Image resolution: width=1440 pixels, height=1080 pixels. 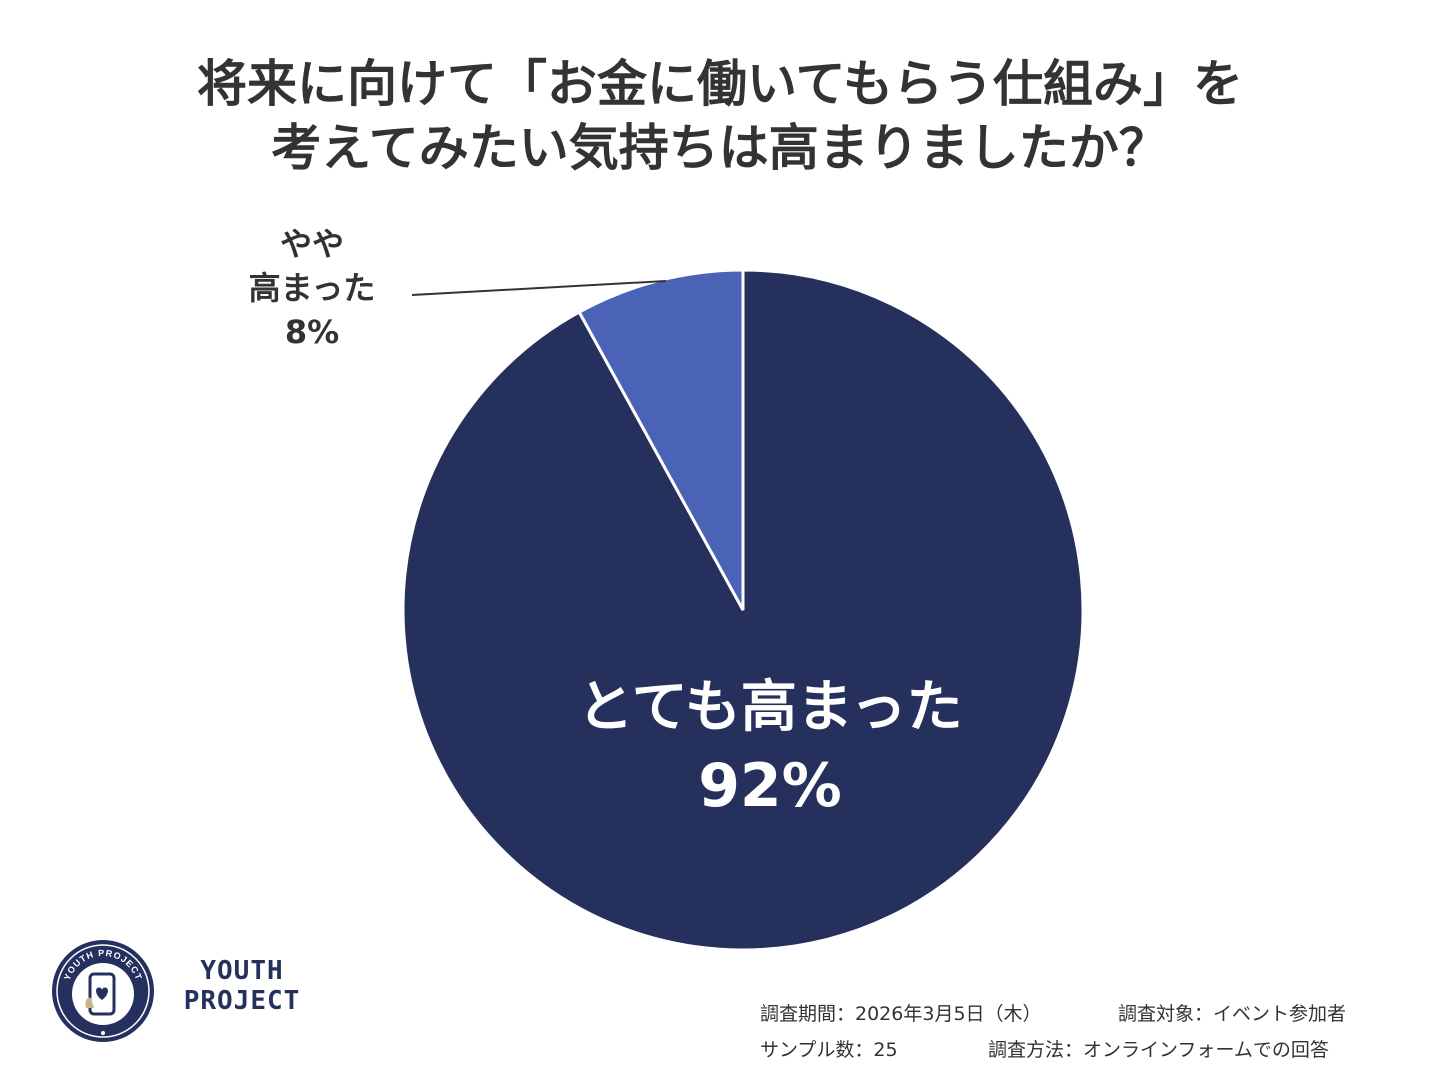 What do you see at coordinates (539, 288) in the screenshot?
I see `leader-line` at bounding box center [539, 288].